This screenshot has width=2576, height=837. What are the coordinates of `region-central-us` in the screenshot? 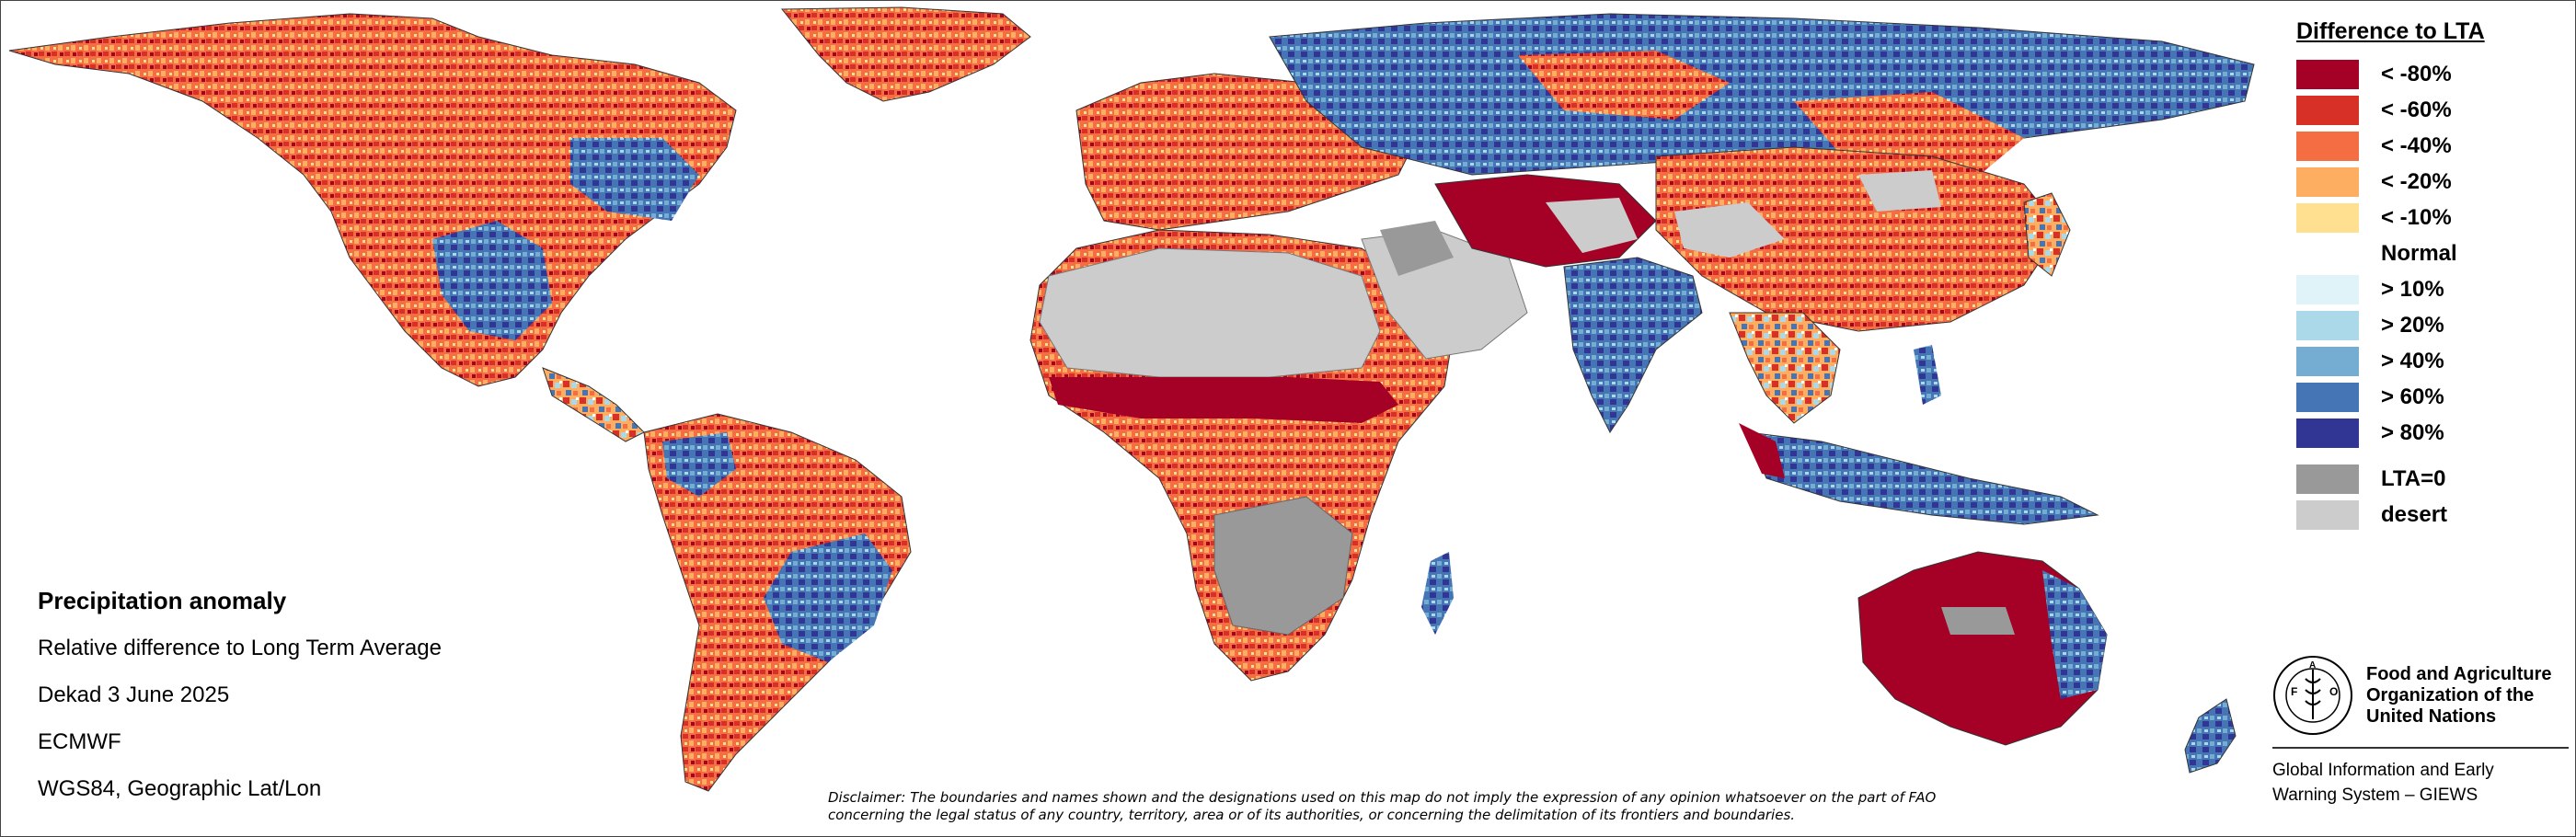 It's located at (492, 280).